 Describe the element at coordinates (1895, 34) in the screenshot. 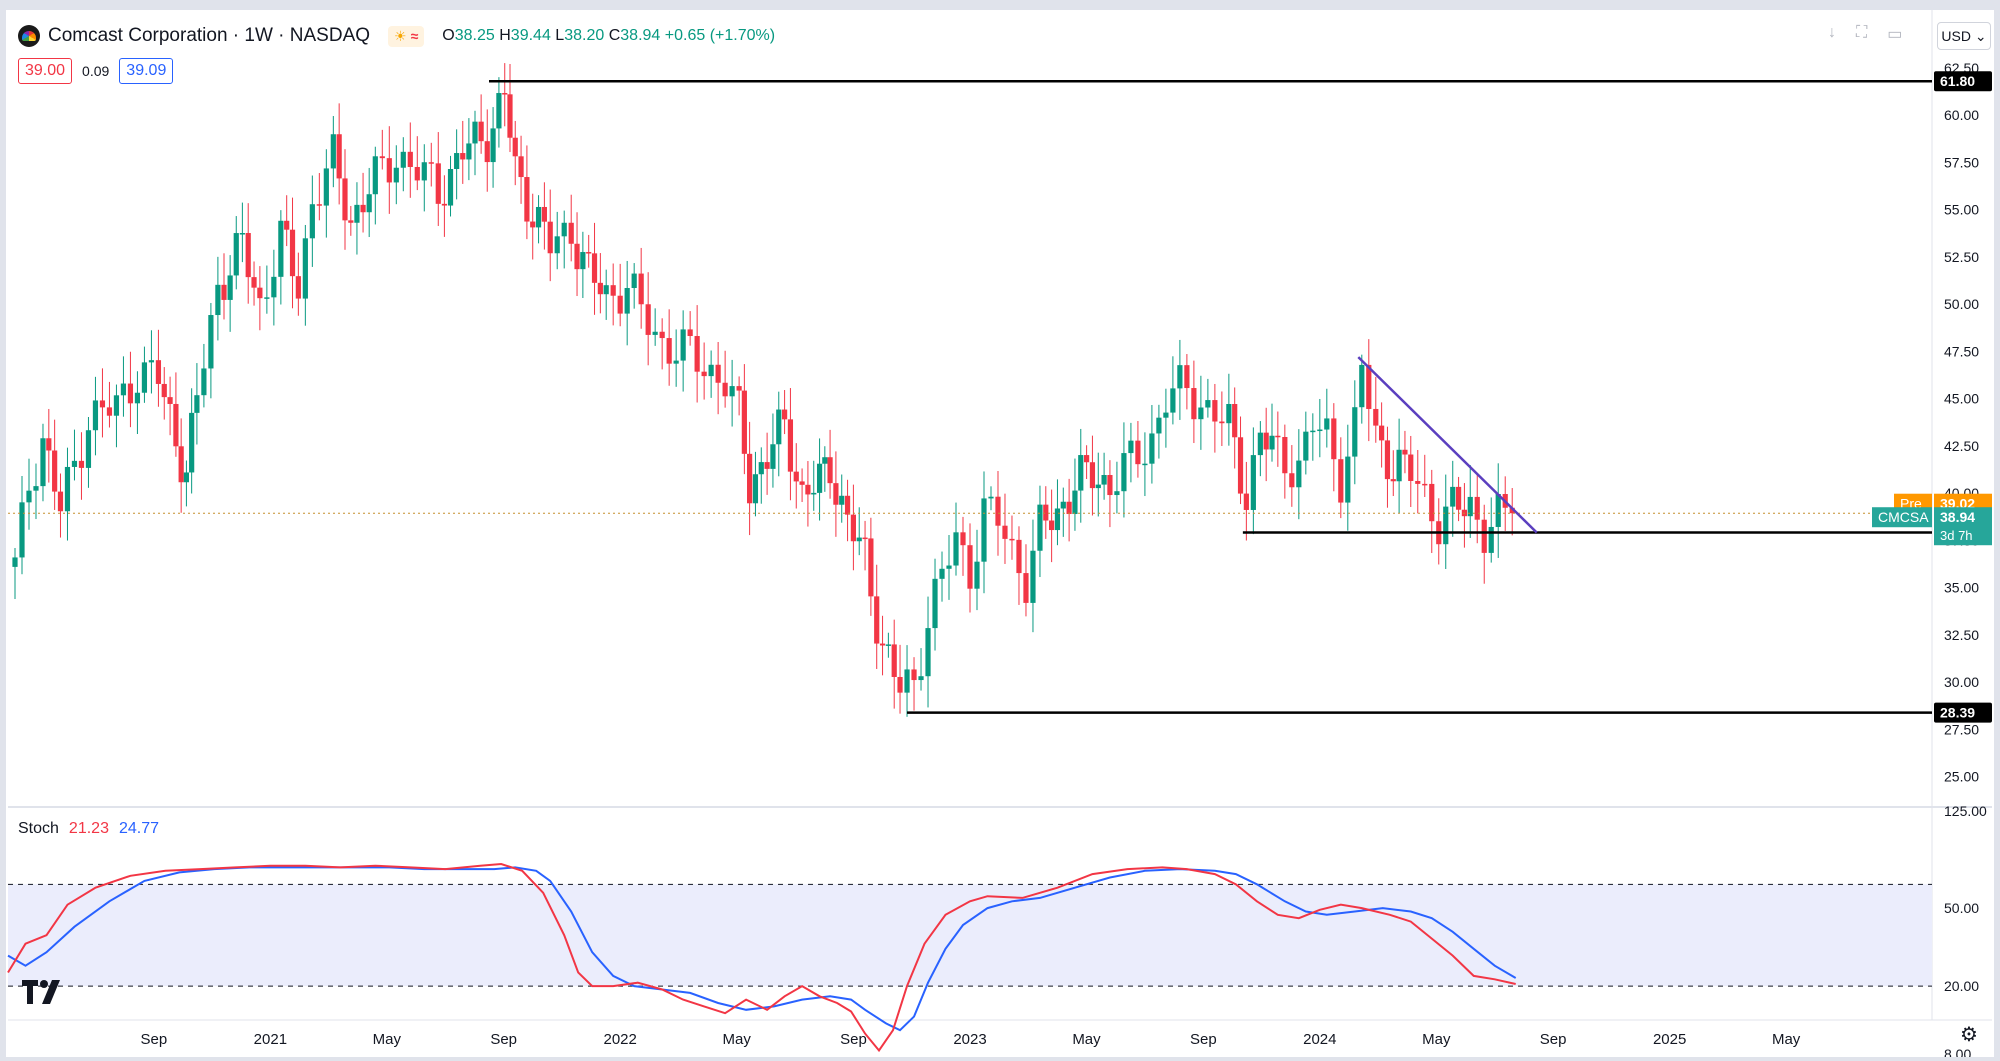

I see `window-icon: ▭` at that location.